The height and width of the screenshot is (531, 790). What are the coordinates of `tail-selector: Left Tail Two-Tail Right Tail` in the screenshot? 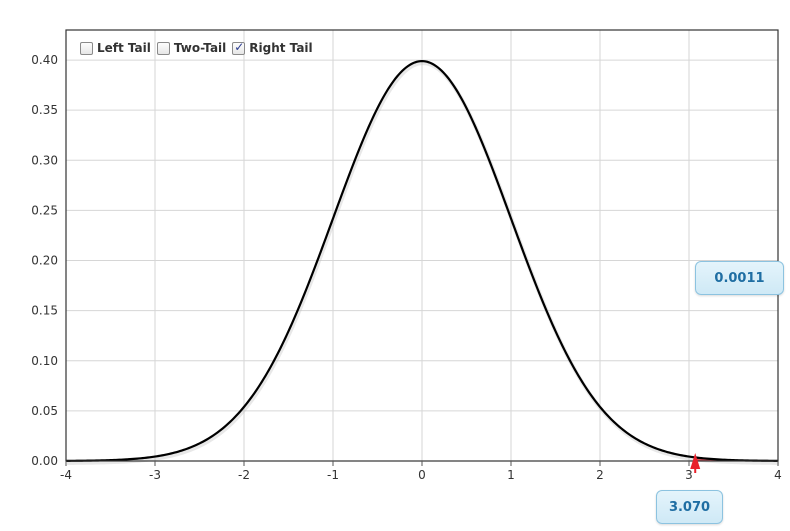 It's located at (199, 47).